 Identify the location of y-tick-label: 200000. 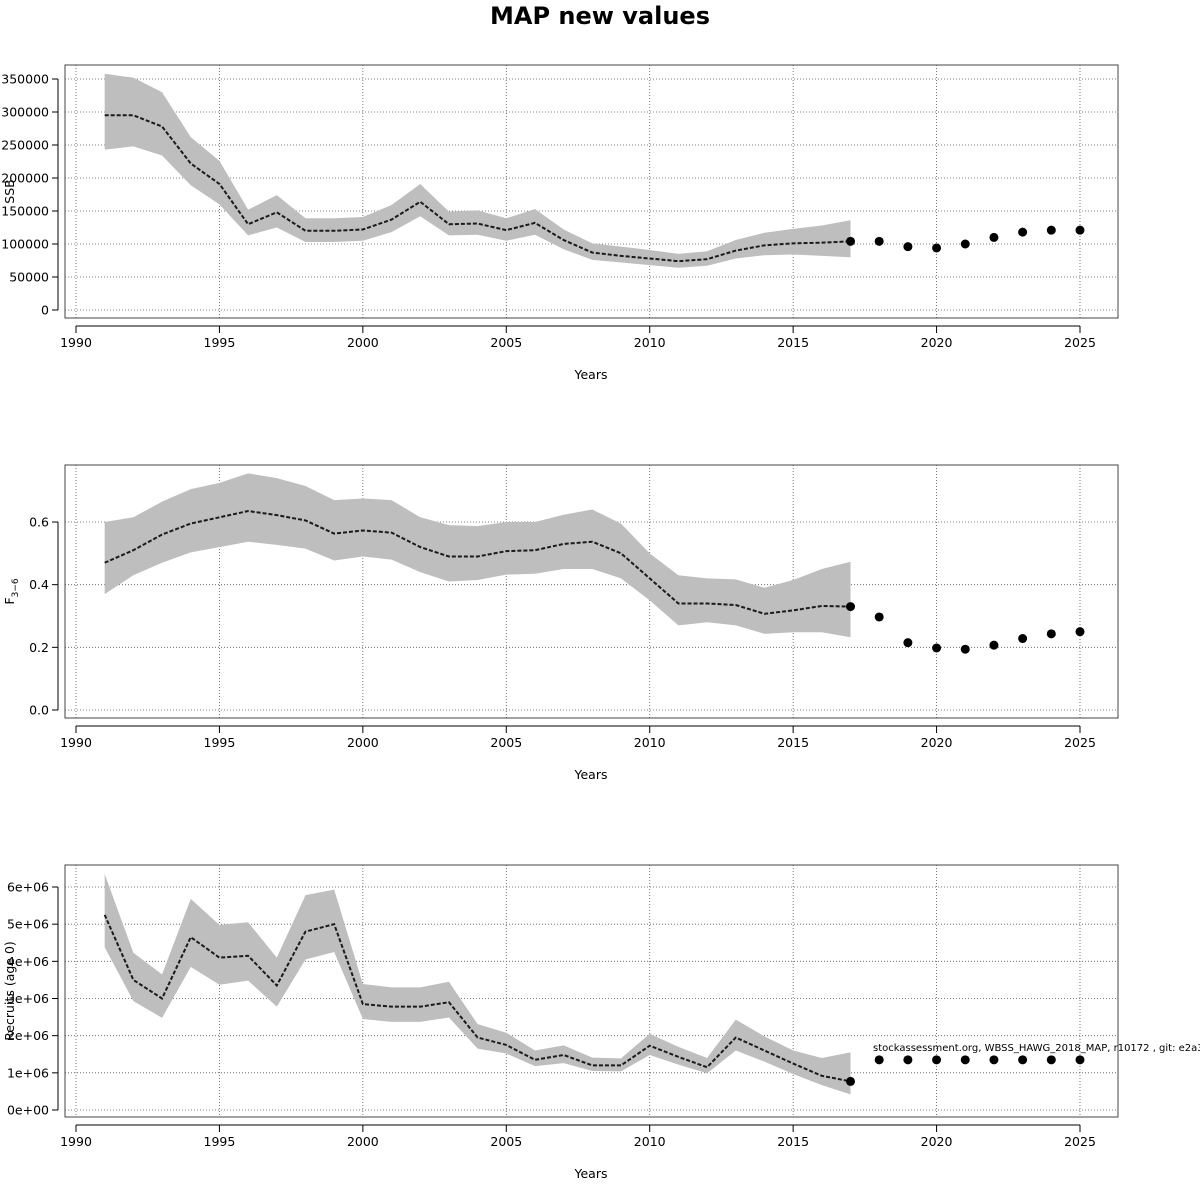
(25, 178).